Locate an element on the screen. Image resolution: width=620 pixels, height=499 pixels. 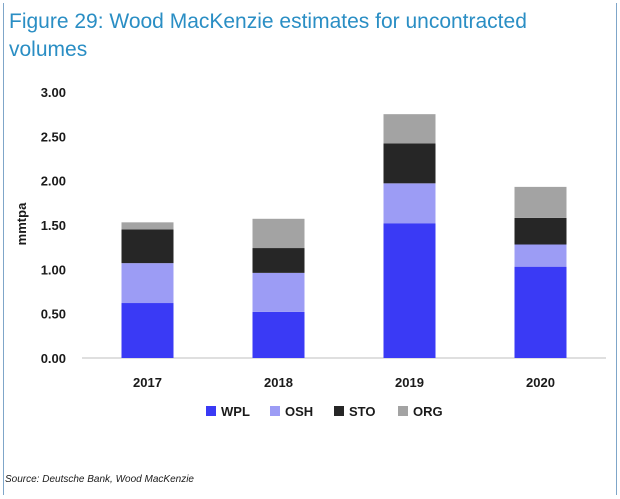
y-tick-label: 0.00 is located at coordinates (53, 358).